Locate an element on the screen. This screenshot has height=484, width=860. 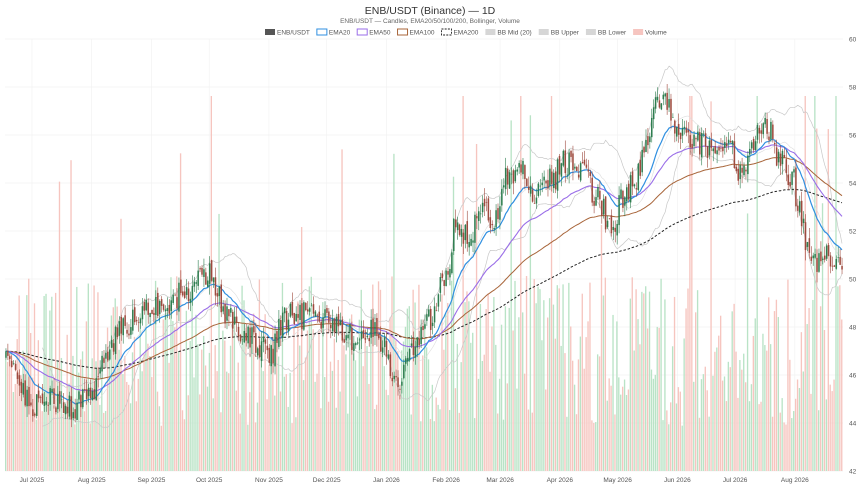
x-tick-label: Oct 2025 is located at coordinates (209, 480).